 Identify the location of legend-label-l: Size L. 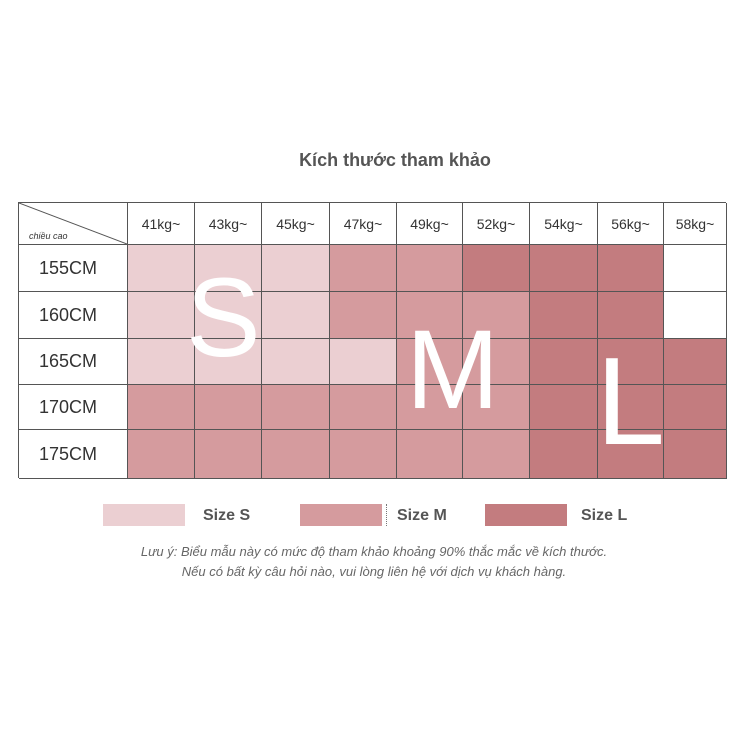
(604, 515).